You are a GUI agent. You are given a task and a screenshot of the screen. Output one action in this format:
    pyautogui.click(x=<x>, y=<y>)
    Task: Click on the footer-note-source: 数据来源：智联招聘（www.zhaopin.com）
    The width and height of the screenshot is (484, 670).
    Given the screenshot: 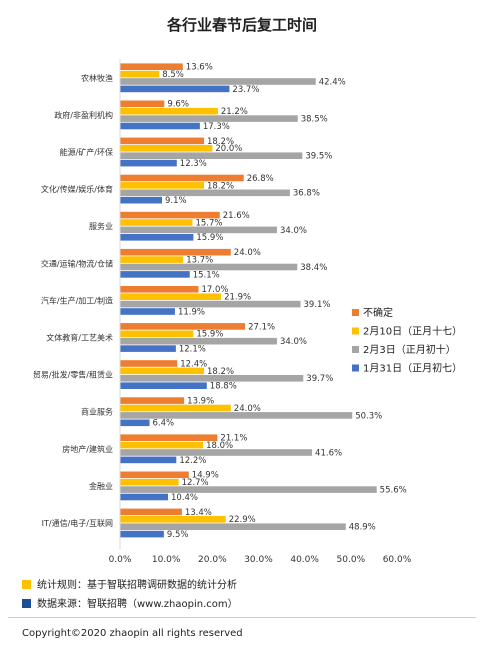 What is the action you would take?
    pyautogui.click(x=130, y=602)
    